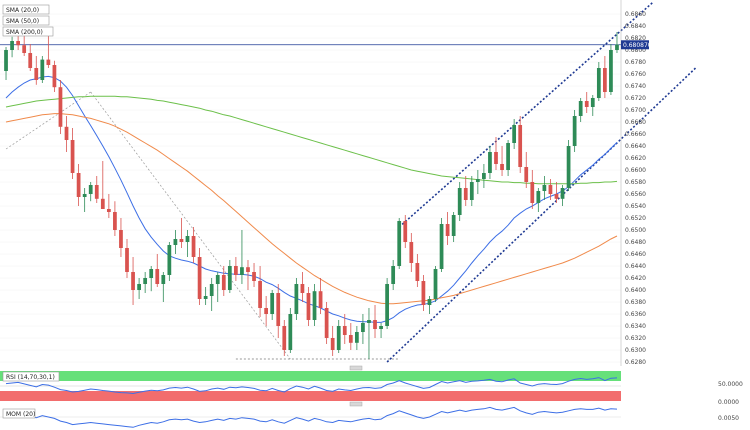  What do you see at coordinates (48, 120) in the screenshot?
I see `descending-line` at bounding box center [48, 120].